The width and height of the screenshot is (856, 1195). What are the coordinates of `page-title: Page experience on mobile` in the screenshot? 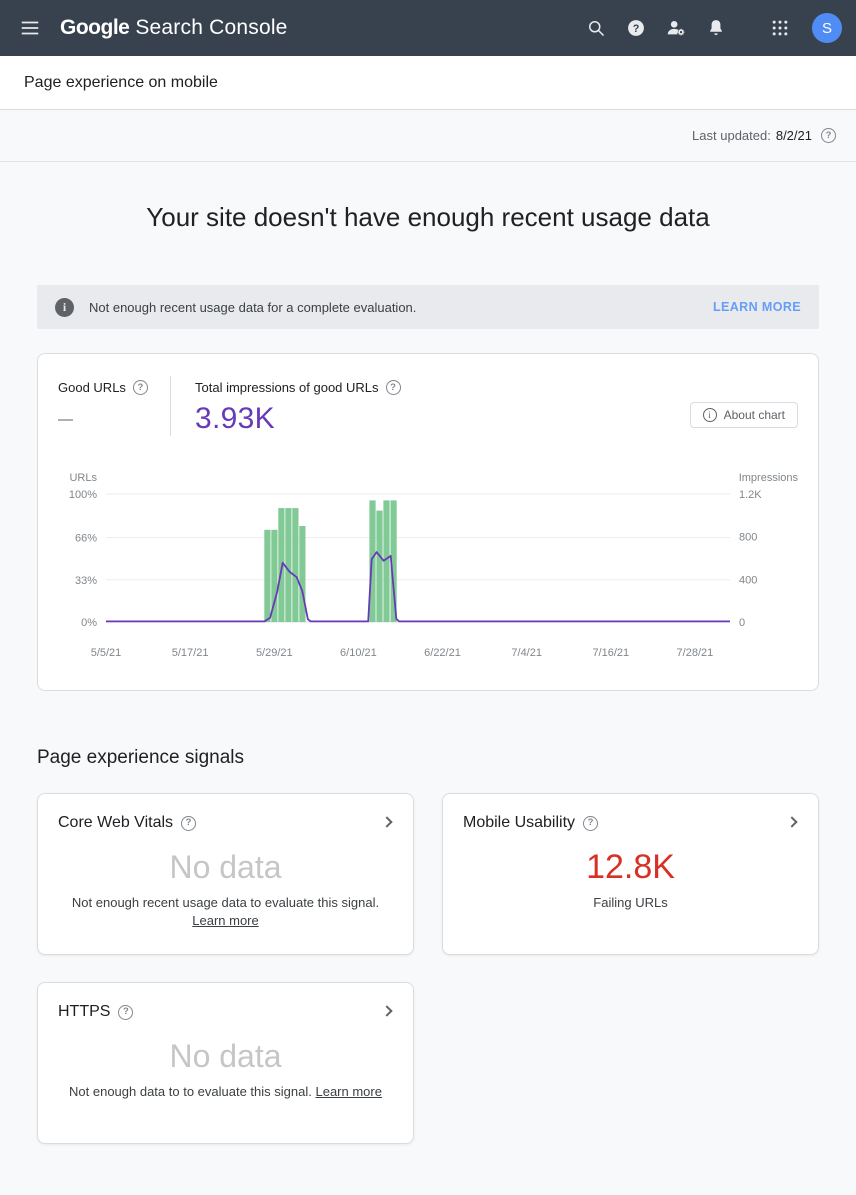 It's located at (121, 82).